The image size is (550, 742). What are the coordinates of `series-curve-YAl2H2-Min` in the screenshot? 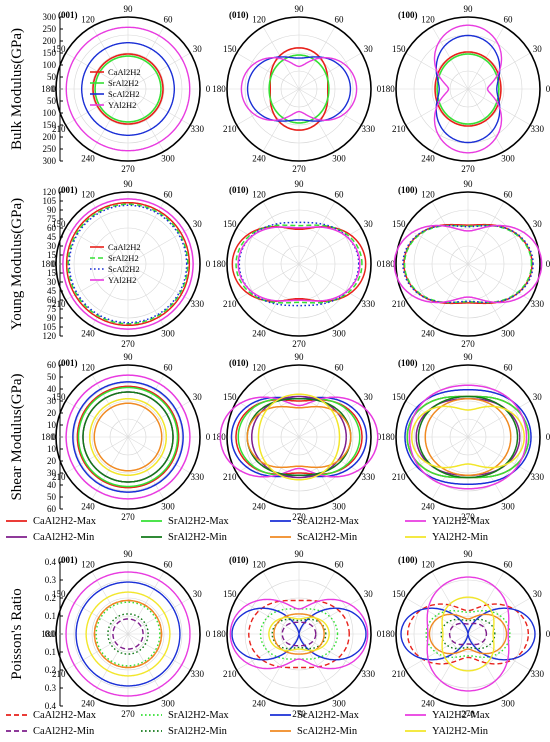 It's located at (468, 634).